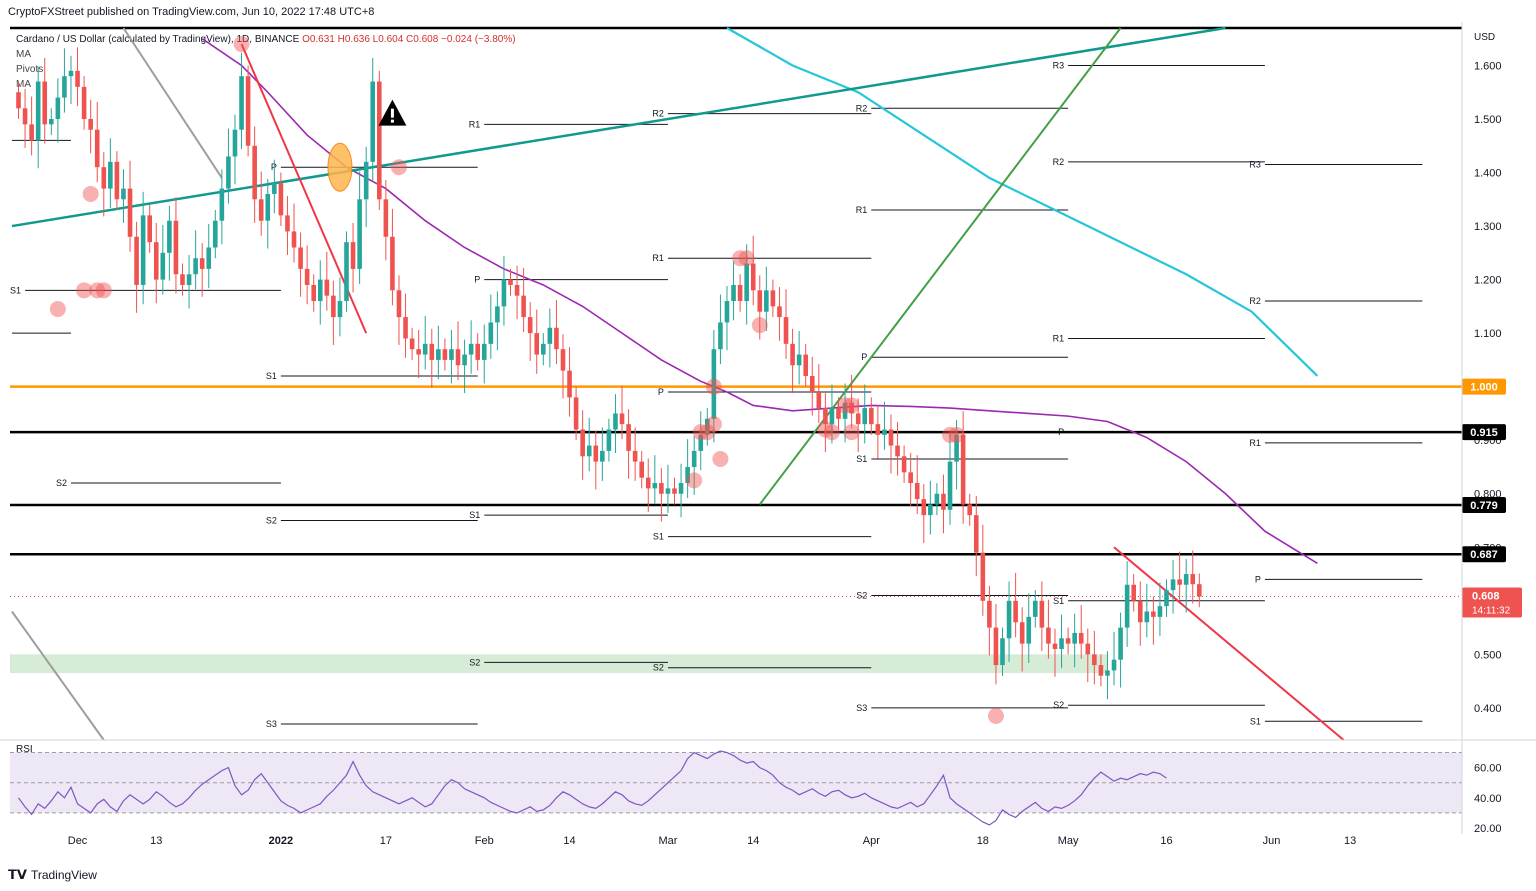  I want to click on legend-ma-2: MA, so click(23, 84).